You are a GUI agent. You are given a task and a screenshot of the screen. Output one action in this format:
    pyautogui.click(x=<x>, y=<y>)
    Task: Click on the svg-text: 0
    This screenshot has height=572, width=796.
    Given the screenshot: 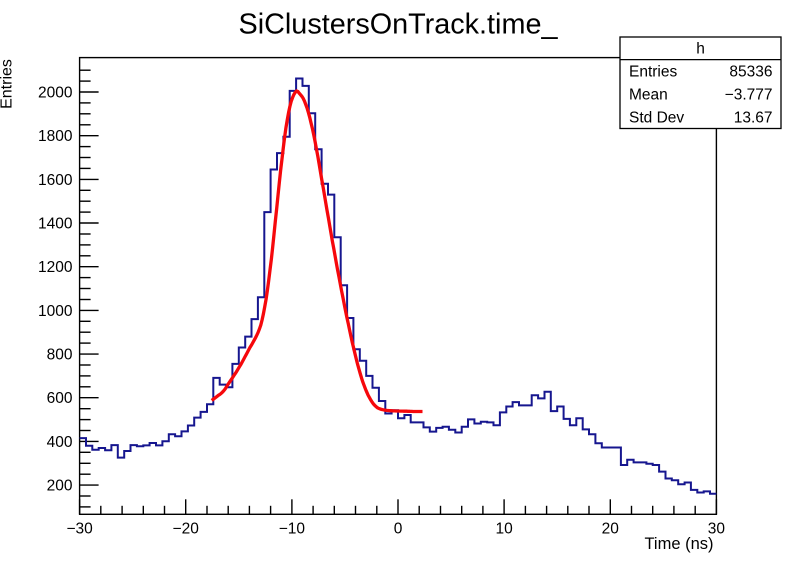 What is the action you would take?
    pyautogui.click(x=398, y=529)
    